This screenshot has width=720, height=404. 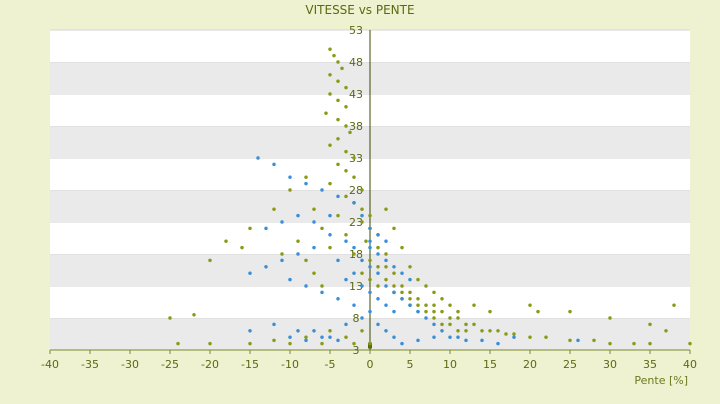 I want to click on y-tick-label: 38, so click(x=356, y=126).